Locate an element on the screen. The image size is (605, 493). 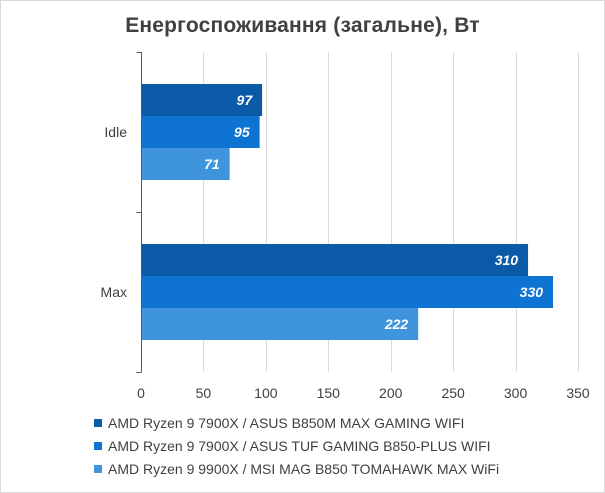
category-label-idle: Idle is located at coordinates (115, 132).